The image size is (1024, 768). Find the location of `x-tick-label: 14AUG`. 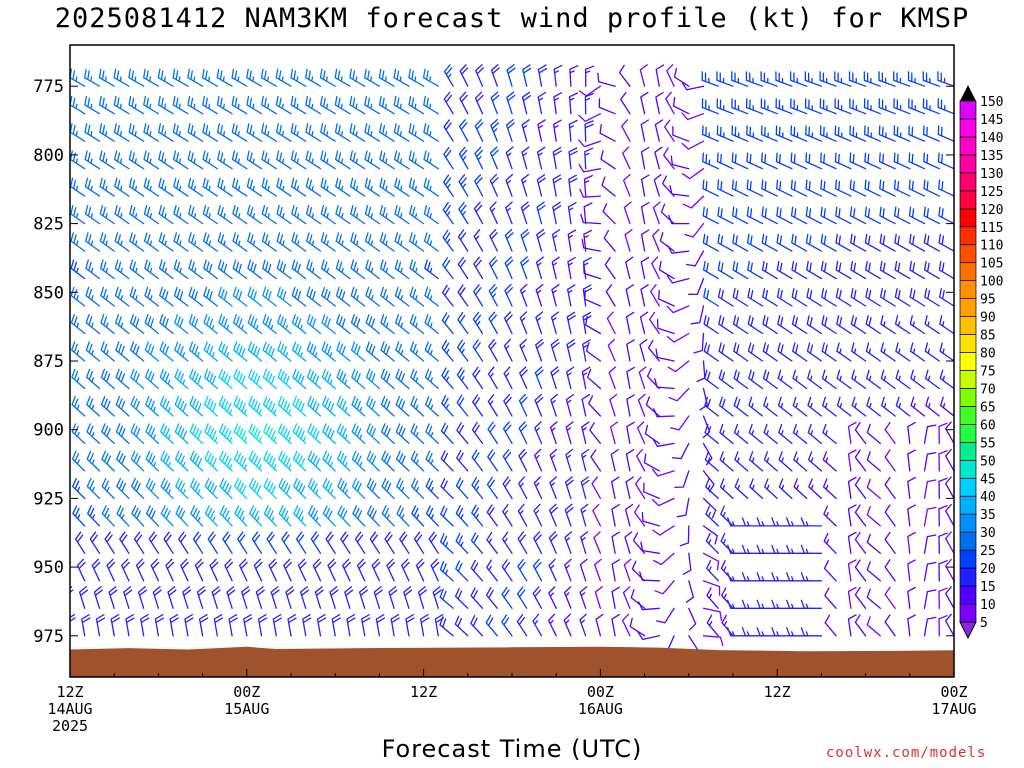

x-tick-label: 14AUG is located at coordinates (69, 709).